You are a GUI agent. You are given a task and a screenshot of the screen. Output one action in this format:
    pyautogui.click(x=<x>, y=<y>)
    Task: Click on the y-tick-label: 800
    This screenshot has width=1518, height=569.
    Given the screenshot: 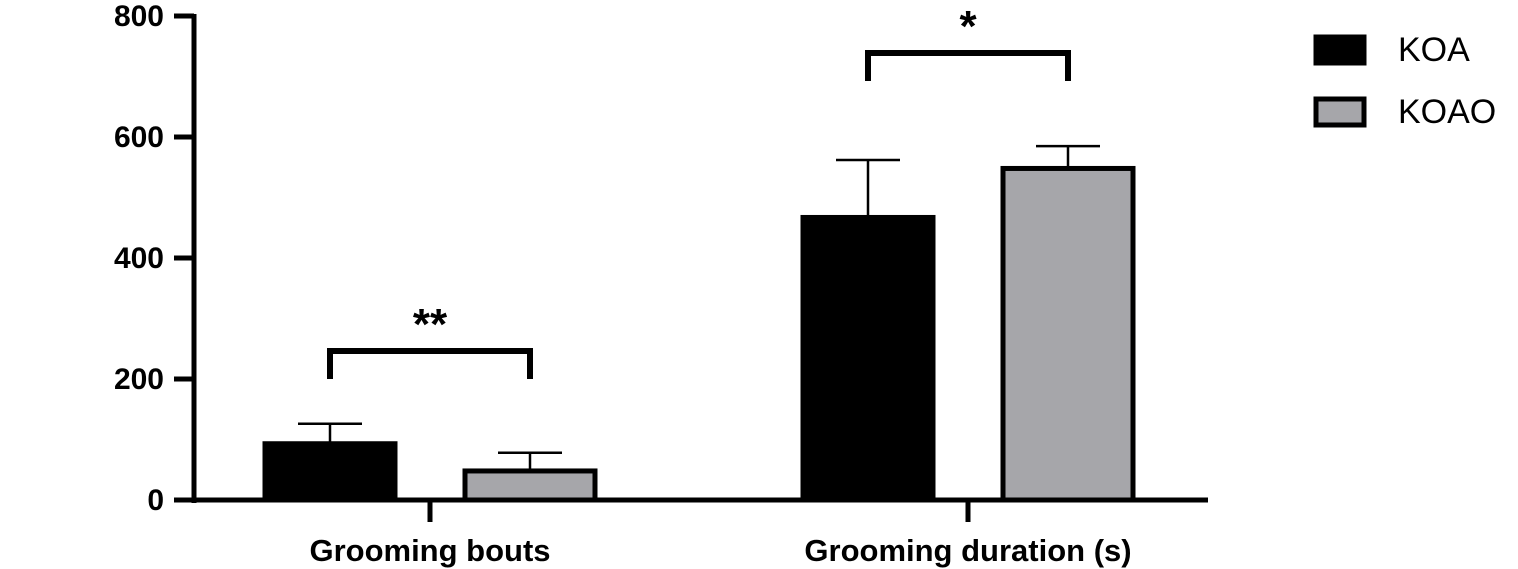 What is the action you would take?
    pyautogui.click(x=139, y=16)
    